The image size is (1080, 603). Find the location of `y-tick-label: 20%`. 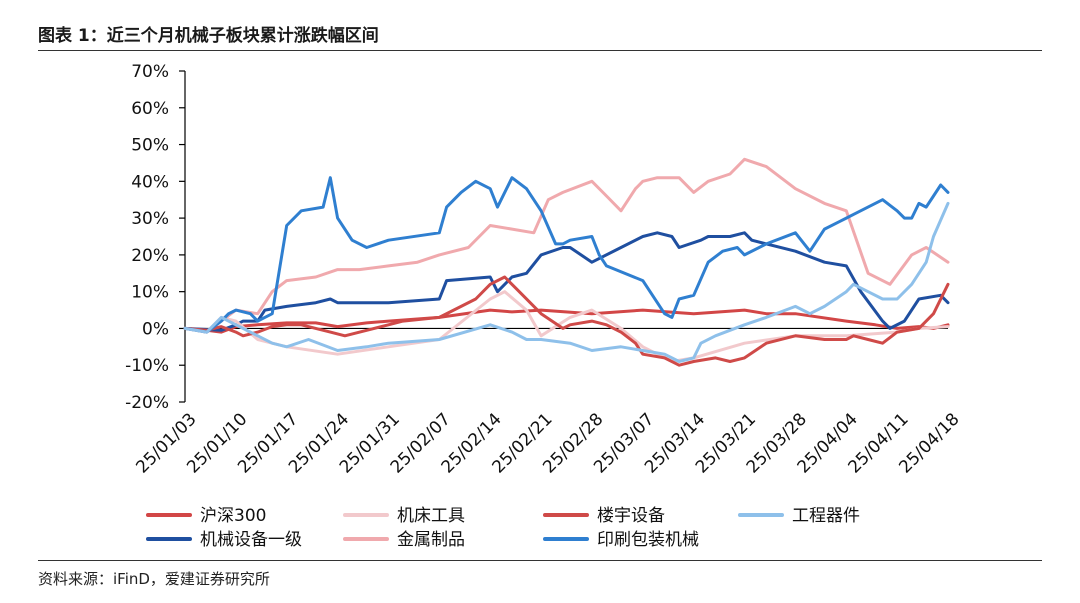

y-tick-label: 20% is located at coordinates (150, 256).